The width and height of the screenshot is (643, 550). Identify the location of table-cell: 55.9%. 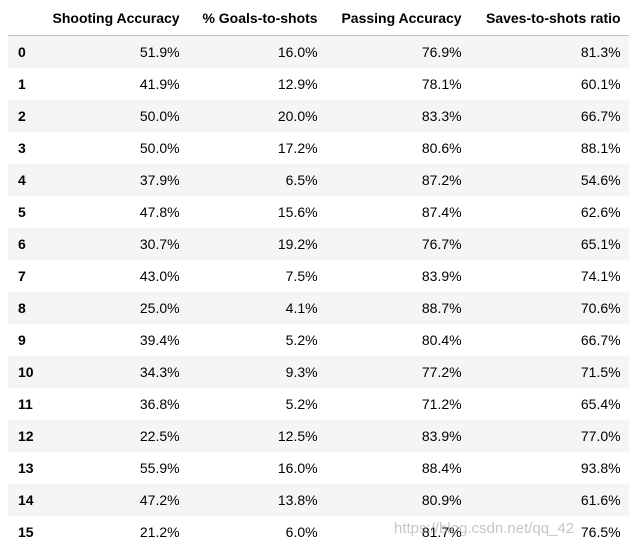
(159, 468).